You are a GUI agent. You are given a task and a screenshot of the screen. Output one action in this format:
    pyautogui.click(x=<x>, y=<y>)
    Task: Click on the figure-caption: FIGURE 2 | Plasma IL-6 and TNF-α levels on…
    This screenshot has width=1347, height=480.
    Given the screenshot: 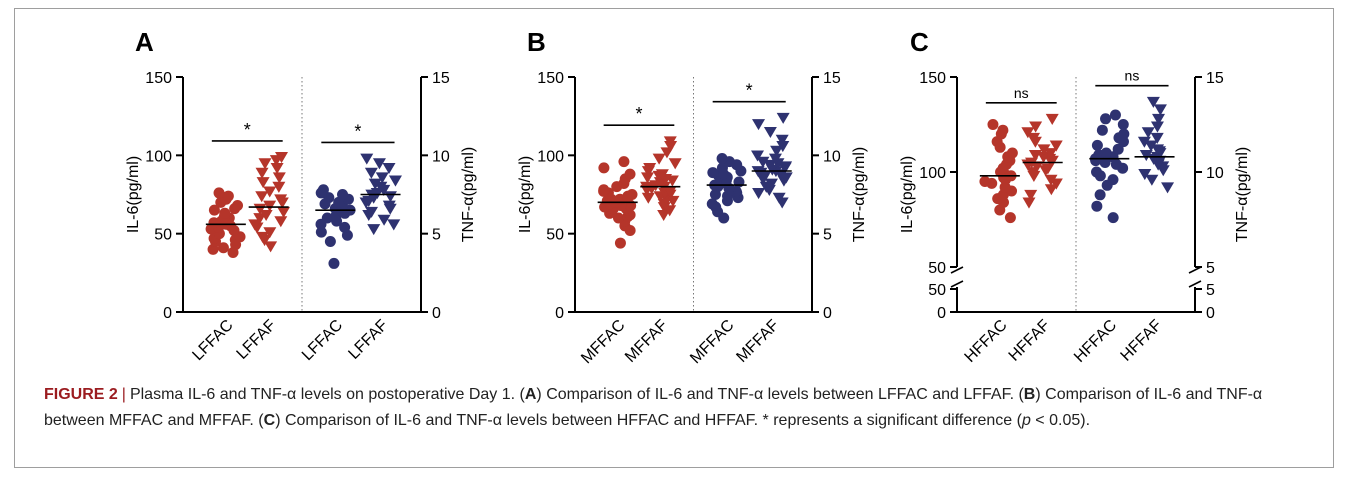 What is the action you would take?
    pyautogui.click(x=679, y=408)
    